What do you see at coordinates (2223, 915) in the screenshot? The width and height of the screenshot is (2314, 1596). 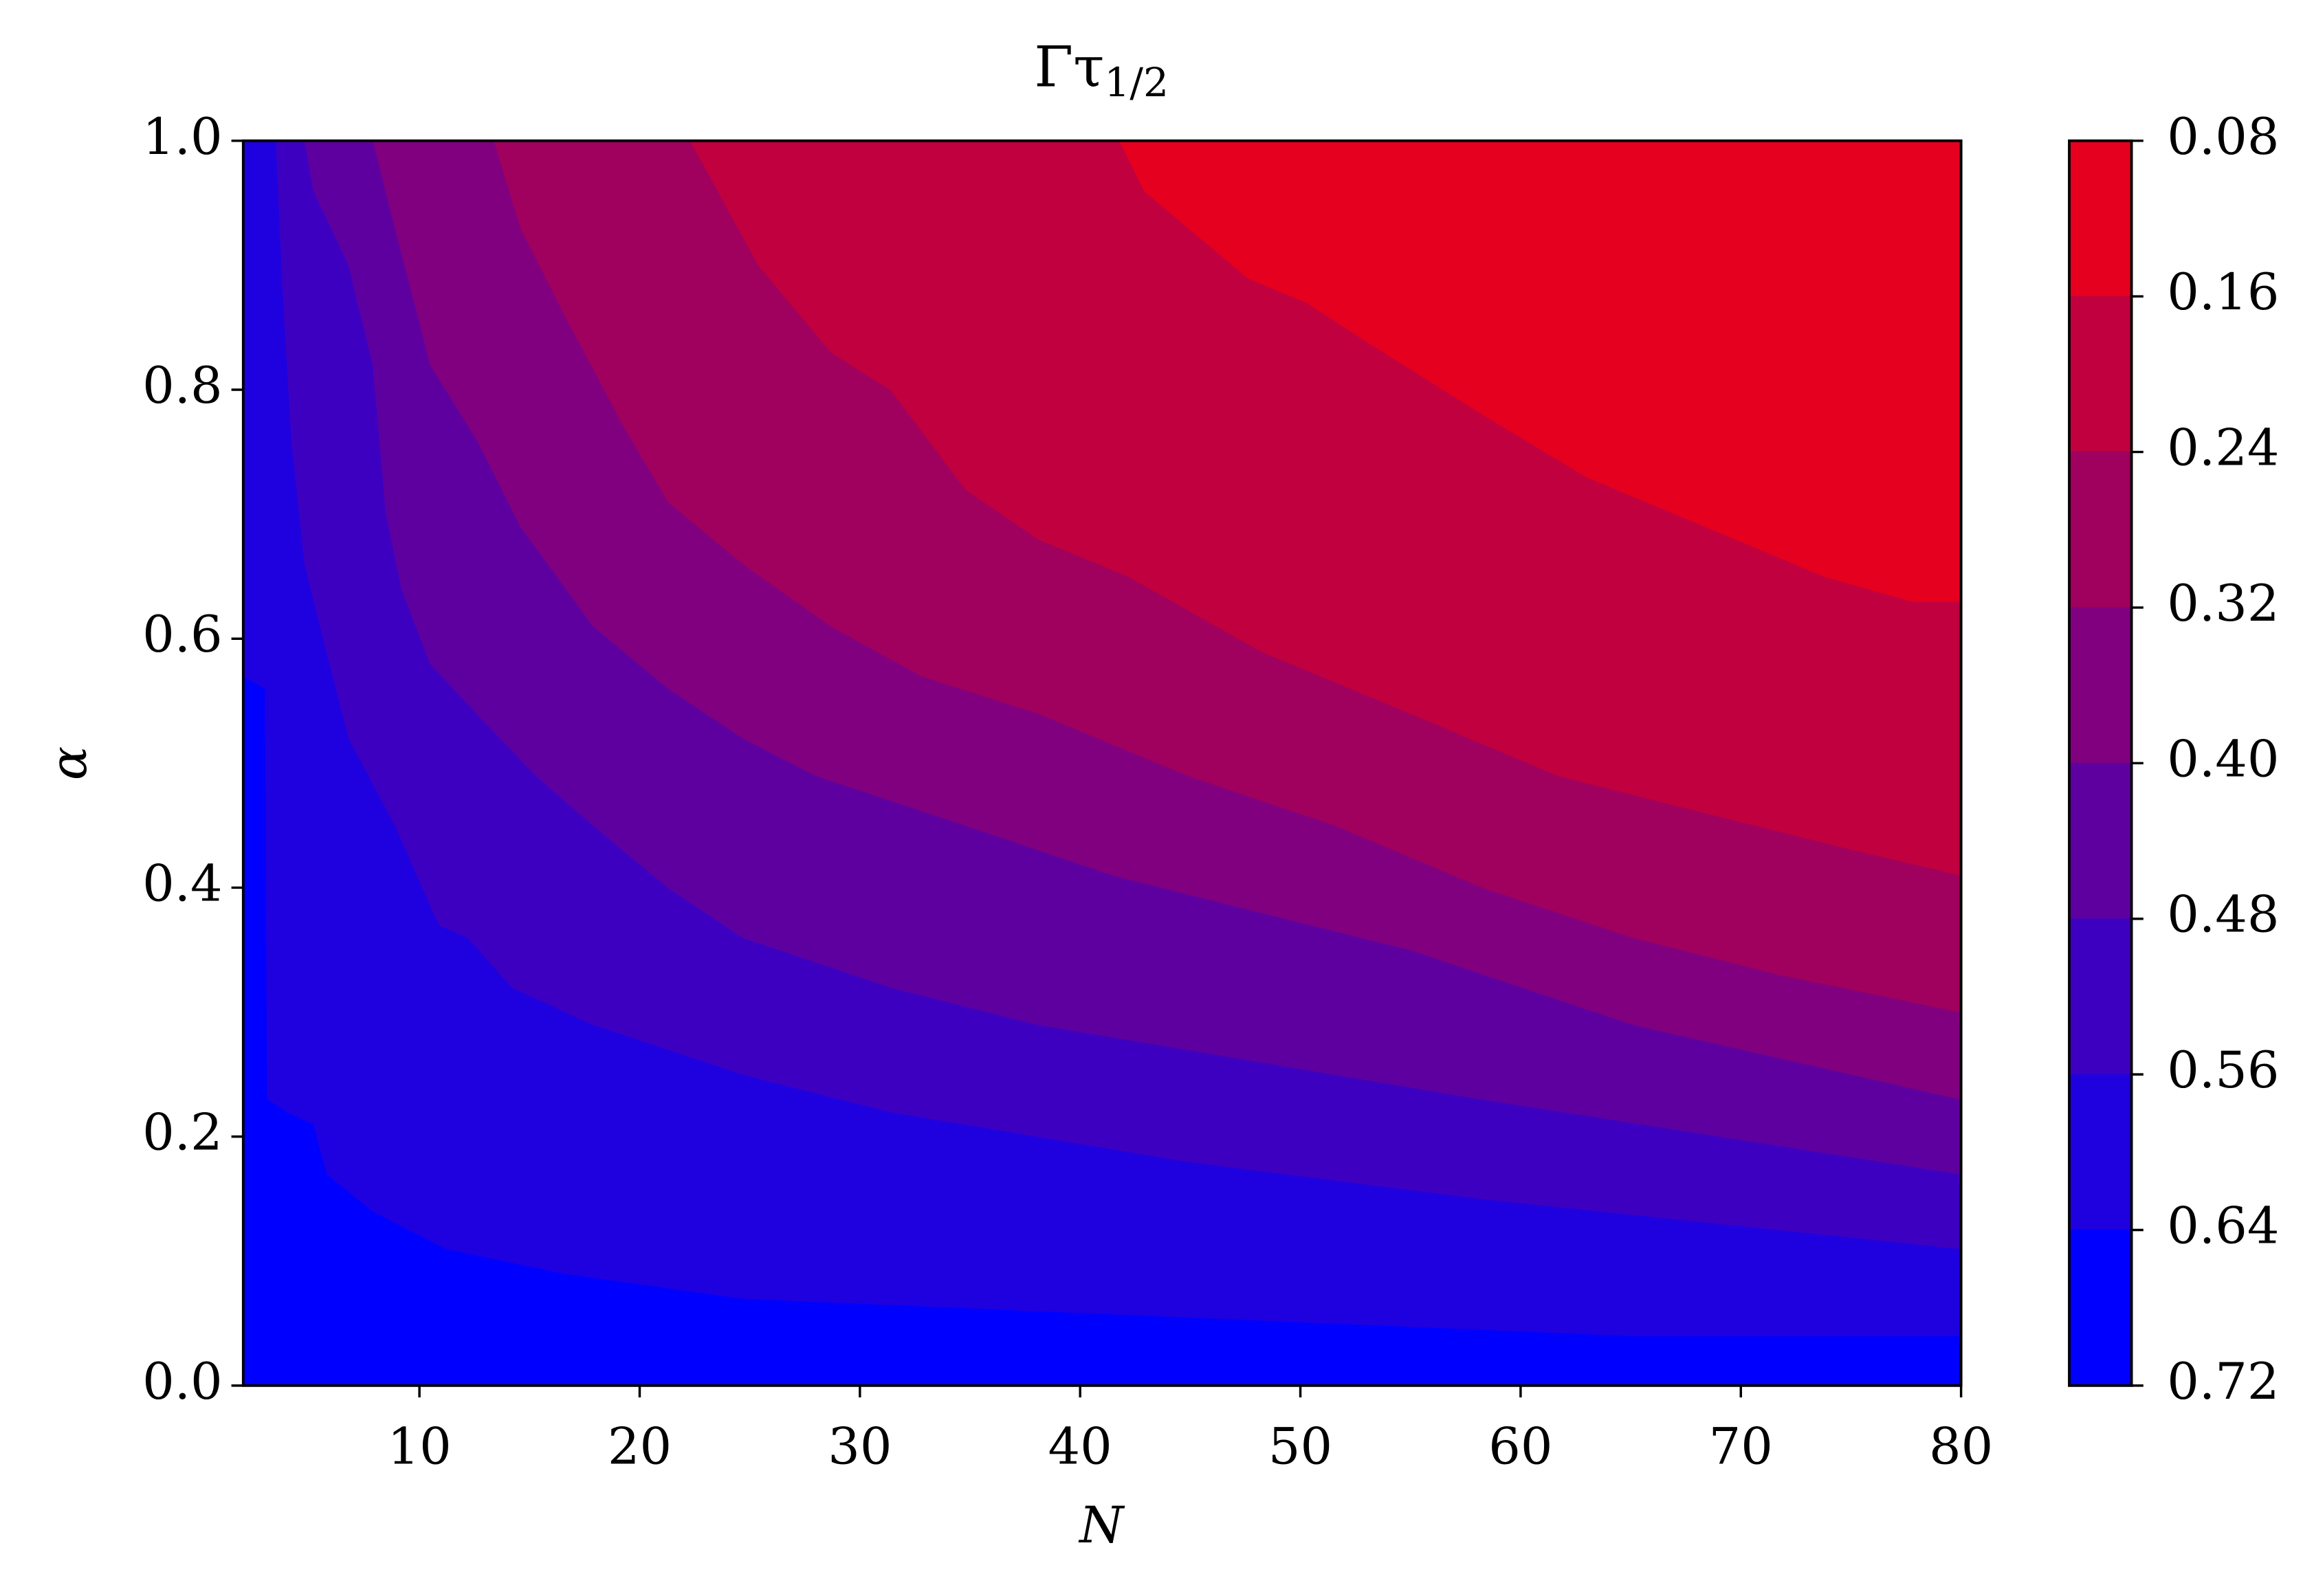 I see `colorbar-tick-label: 0.48` at bounding box center [2223, 915].